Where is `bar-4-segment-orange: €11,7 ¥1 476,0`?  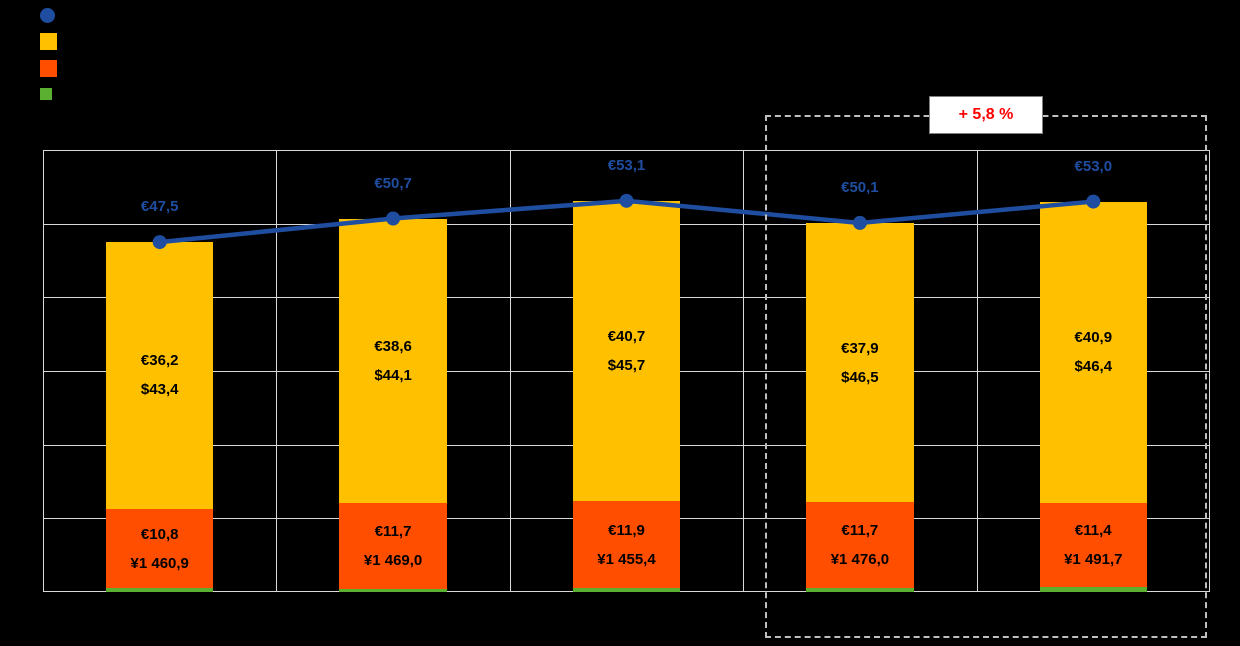
bar-4-segment-orange: €11,7 ¥1 476,0 is located at coordinates (860, 545).